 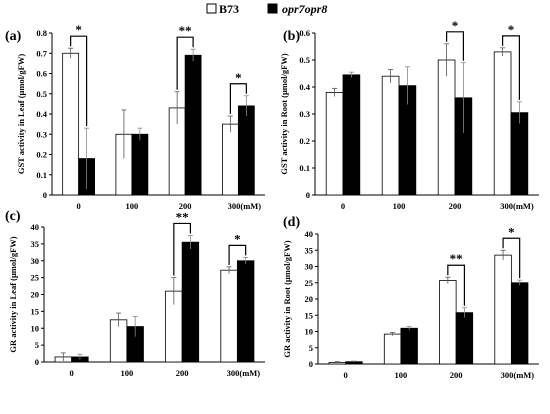 I want to click on y-tick-label: 15, so click(x=35, y=311).